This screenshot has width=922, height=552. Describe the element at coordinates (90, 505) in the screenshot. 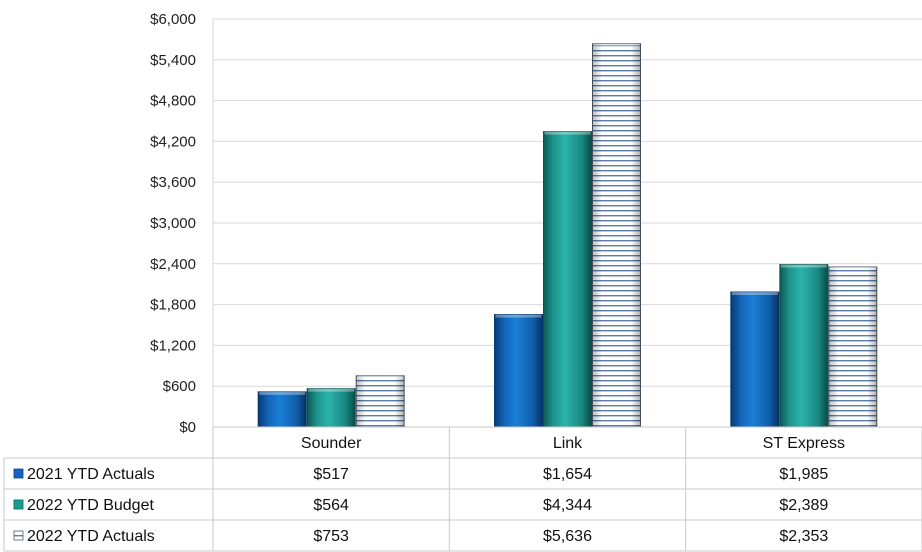

I see `legend-label: 2022 YTD Budget` at that location.